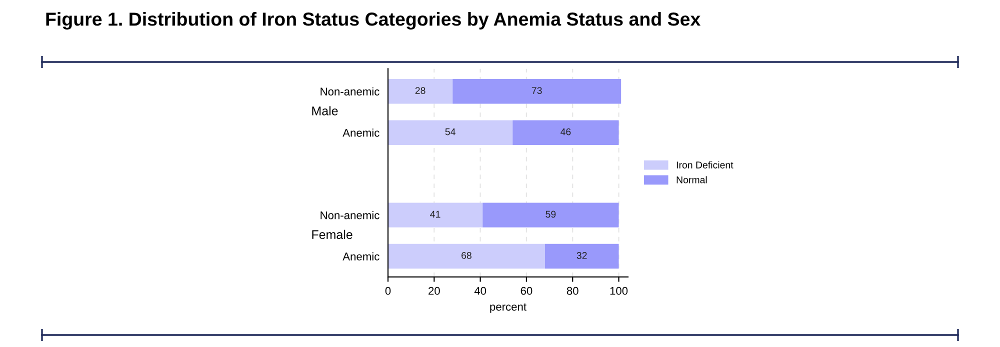 The height and width of the screenshot is (347, 1000). I want to click on x-tick-label: 0, so click(388, 290).